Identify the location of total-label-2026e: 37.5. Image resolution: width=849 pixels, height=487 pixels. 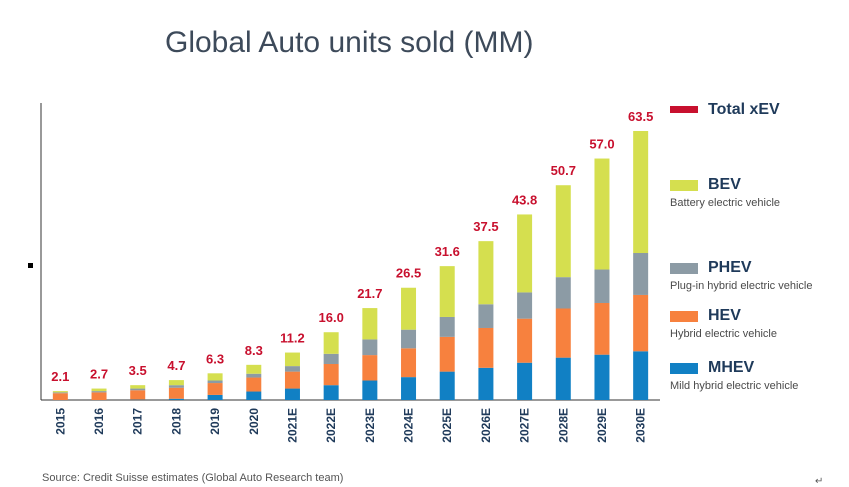
(485, 226).